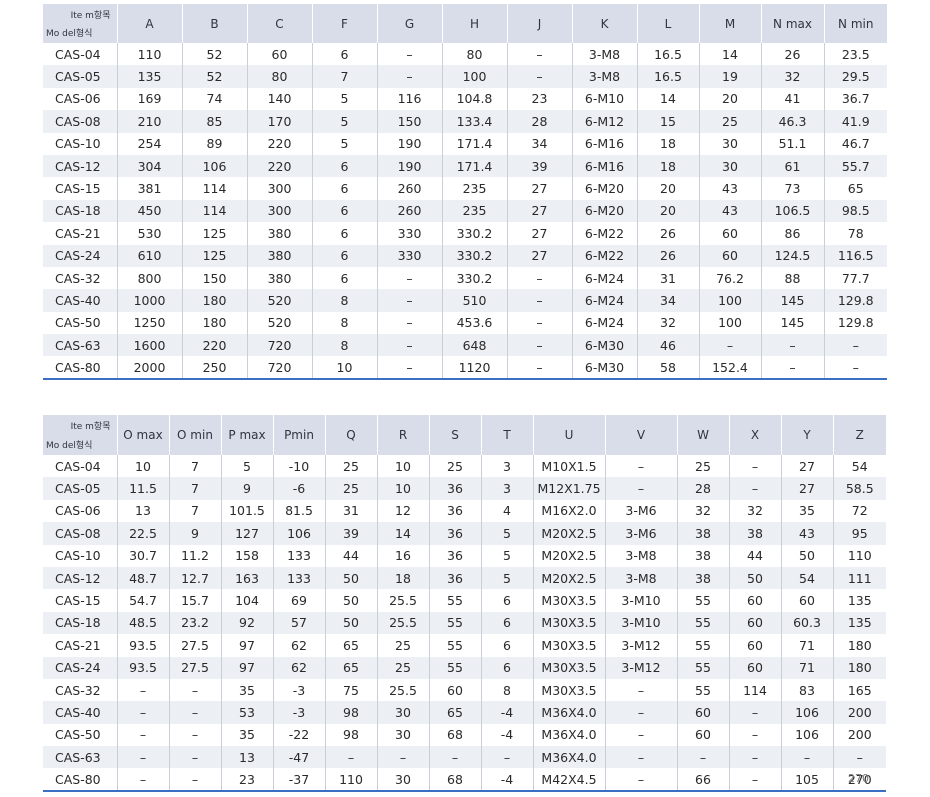 The image size is (930, 797). Describe the element at coordinates (474, 300) in the screenshot. I see `value-cell: 510` at that location.